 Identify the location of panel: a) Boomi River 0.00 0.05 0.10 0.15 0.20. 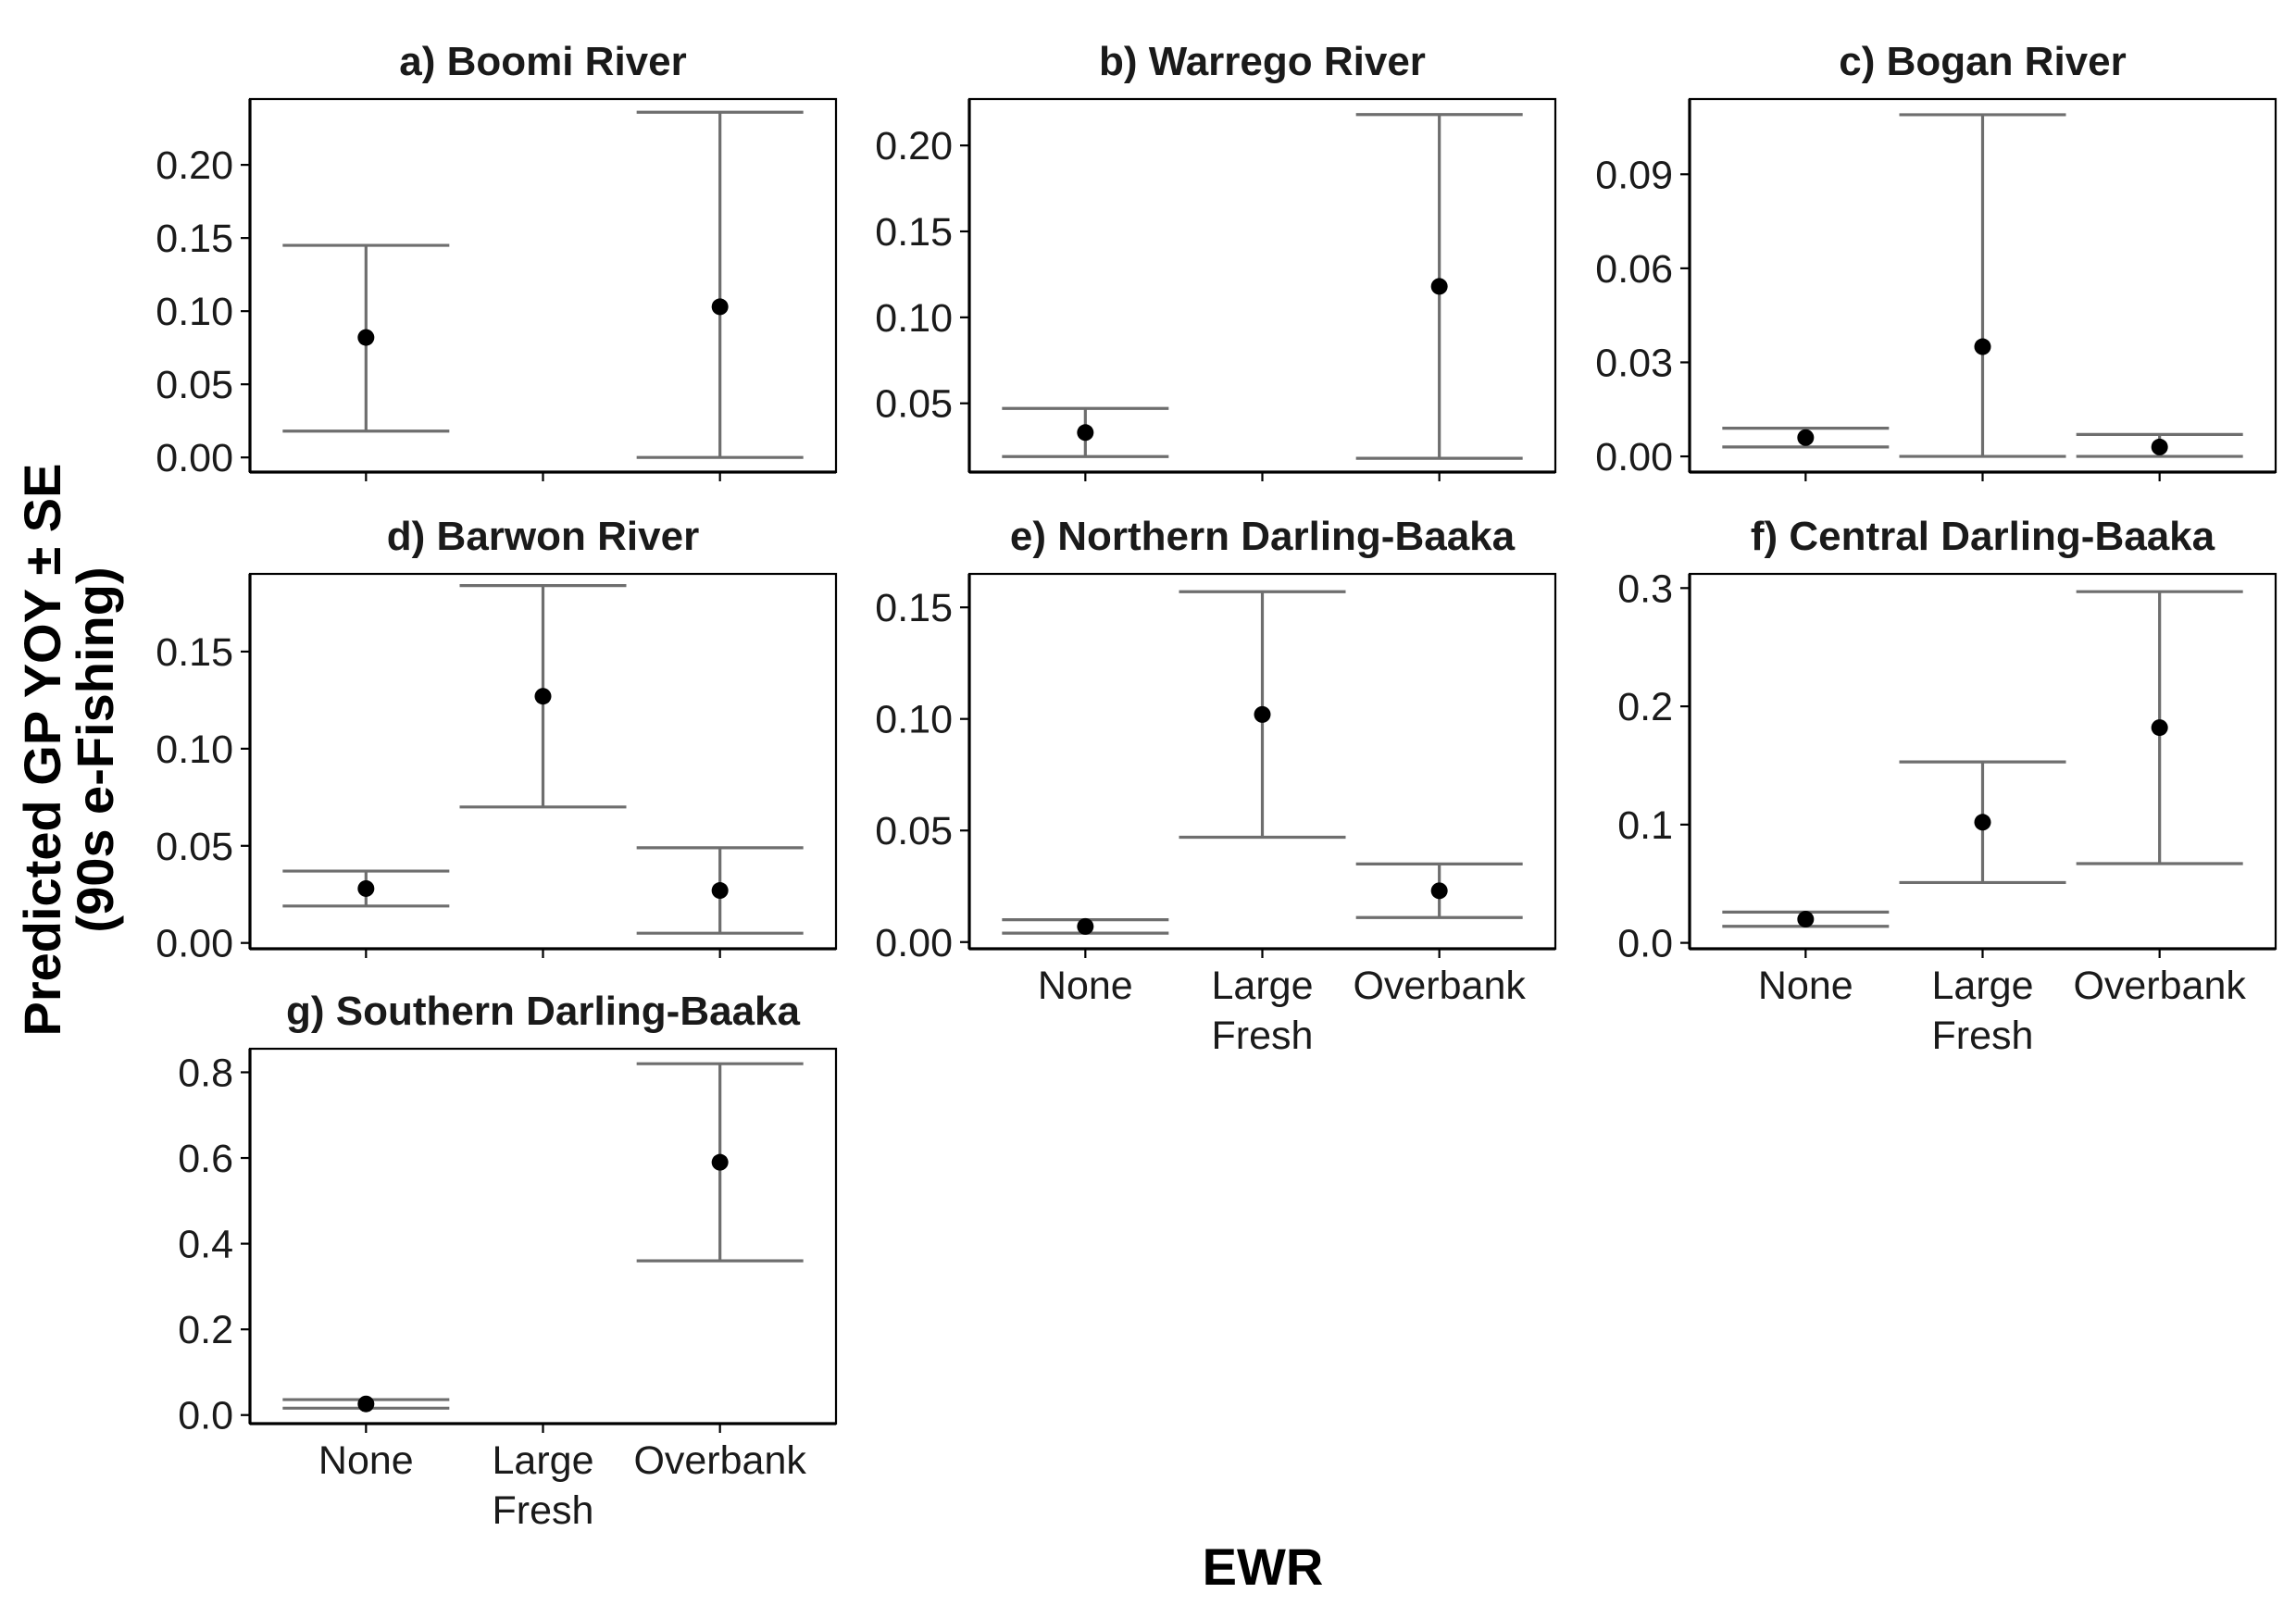
(497, 260).